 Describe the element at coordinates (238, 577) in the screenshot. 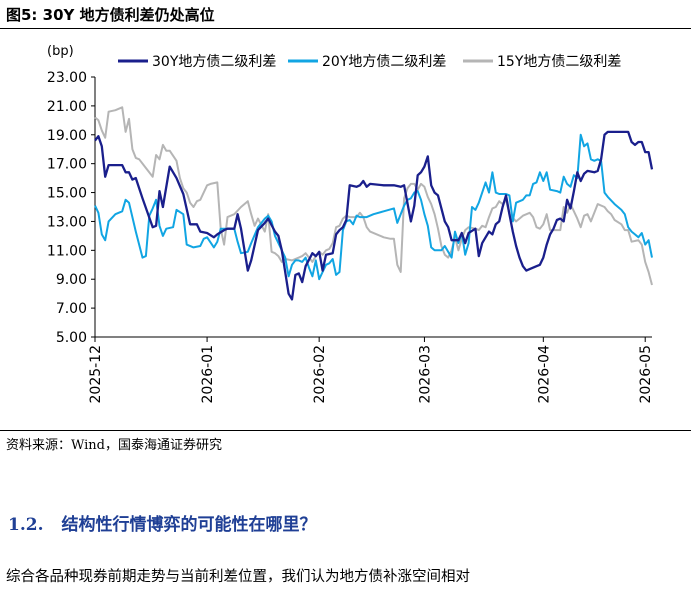

I see `body-paragraph: 综合各品种现券前期走势与当前利差位置，我们认为地方债补涨空间相对` at that location.